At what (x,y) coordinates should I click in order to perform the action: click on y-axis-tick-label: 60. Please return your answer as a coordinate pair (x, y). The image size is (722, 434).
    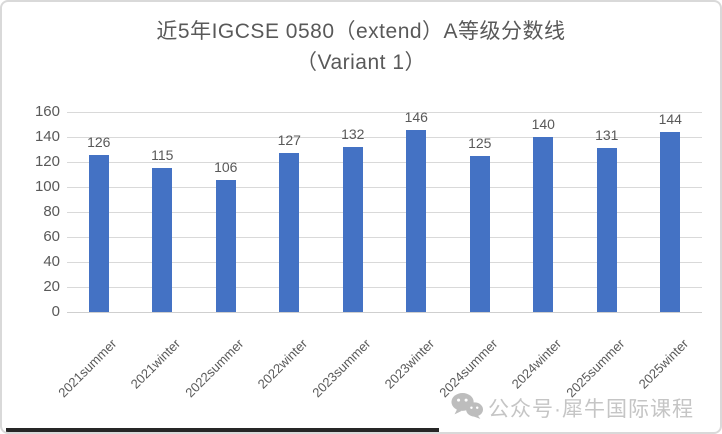
    Looking at the image, I should click on (51, 236).